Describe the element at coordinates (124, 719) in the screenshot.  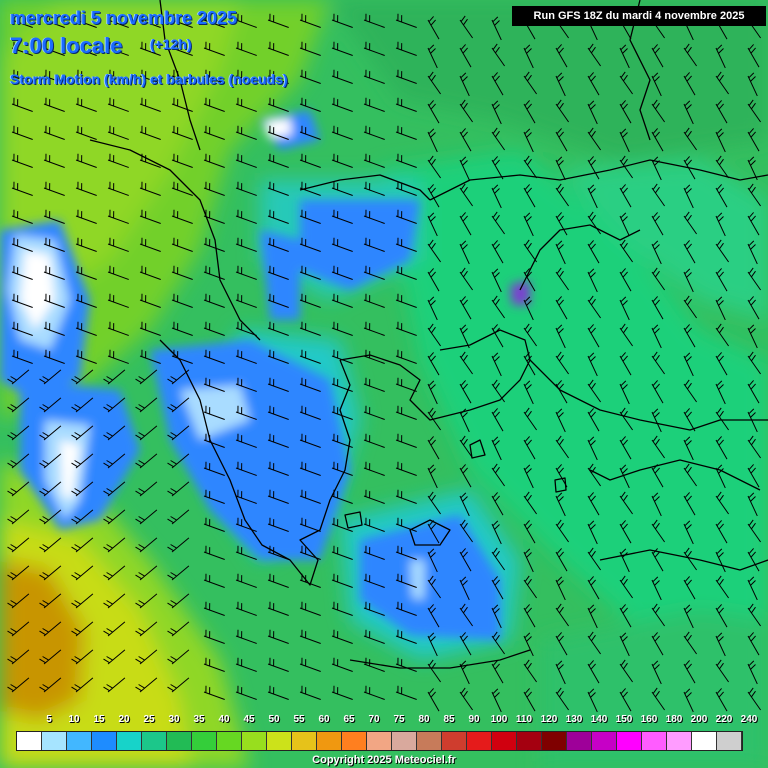
I see `legend-value: 20` at that location.